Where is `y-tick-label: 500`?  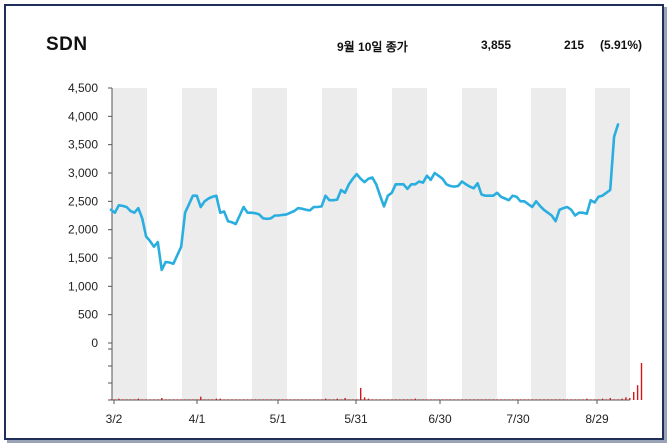 y-tick-label: 500 is located at coordinates (88, 315).